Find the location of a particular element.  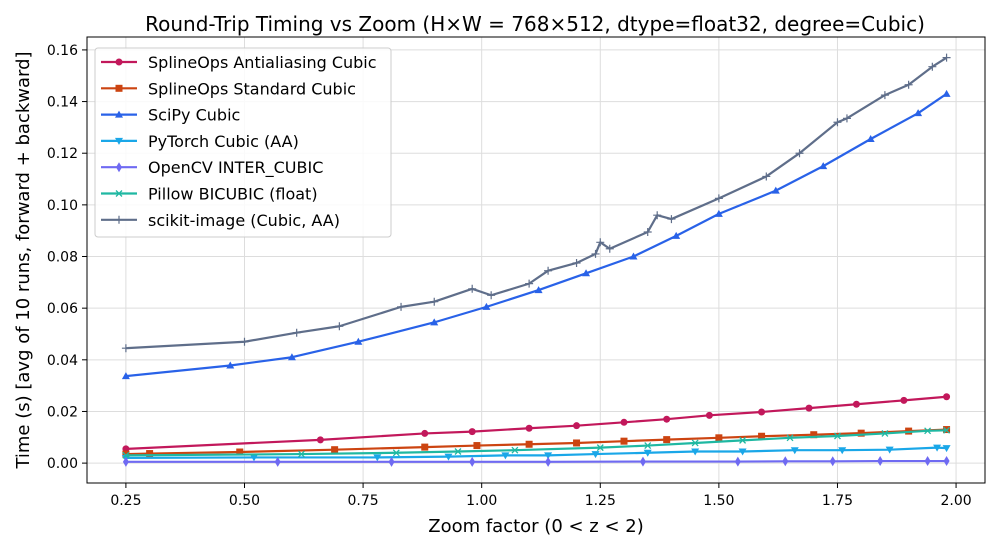

legend-item: OpenCV INTER_CUBIC is located at coordinates (212, 168).